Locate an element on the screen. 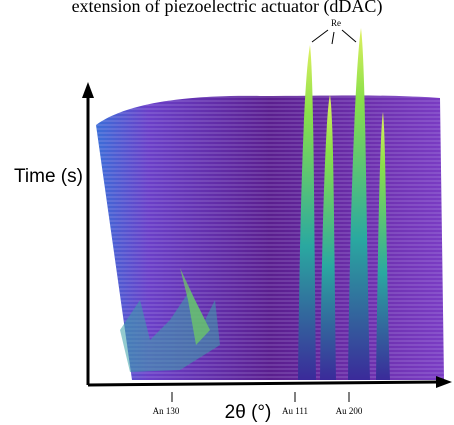 This screenshot has width=454, height=425. peak-arrows is located at coordinates (334, 37).